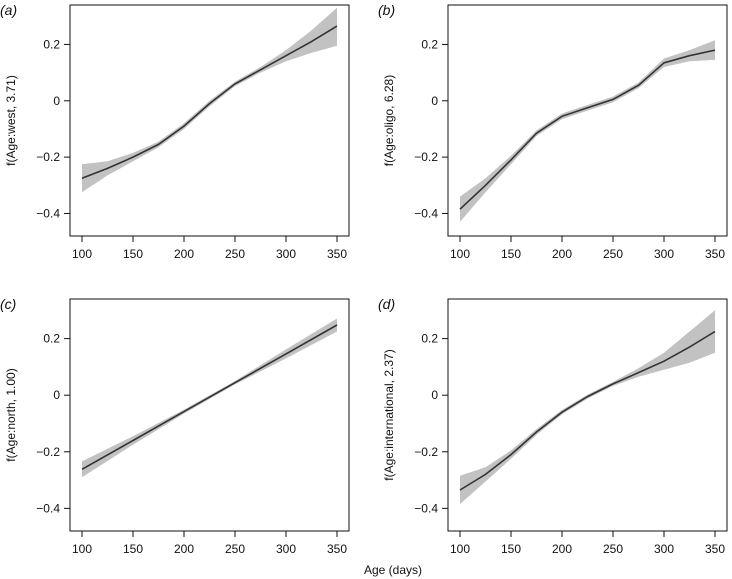 The height and width of the screenshot is (579, 732). What do you see at coordinates (184, 254) in the screenshot?
I see `x-tick-label-a: 200` at bounding box center [184, 254].